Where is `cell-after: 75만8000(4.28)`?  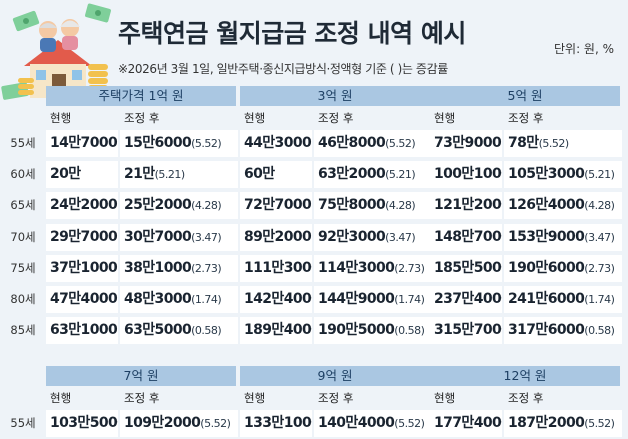
cell-after: 75만8000(4.28) is located at coordinates (373, 206).